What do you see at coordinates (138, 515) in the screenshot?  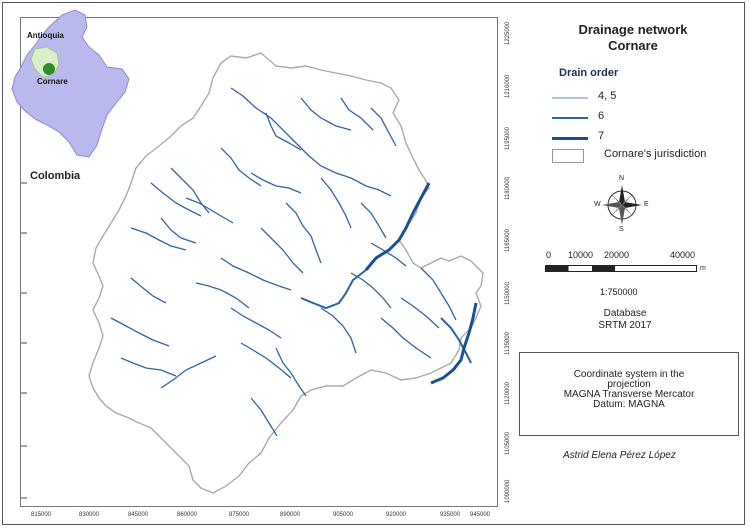 I see `x-tick: 845000` at bounding box center [138, 515].